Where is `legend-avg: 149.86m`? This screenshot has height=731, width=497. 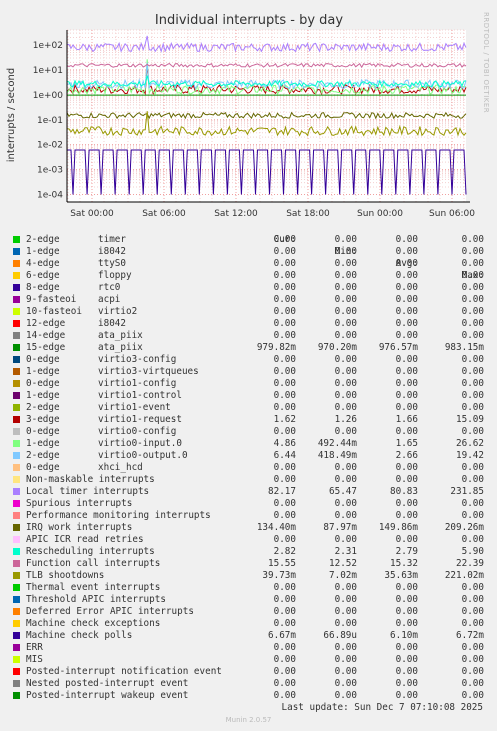 legend-avg: 149.86m is located at coordinates (398, 527).